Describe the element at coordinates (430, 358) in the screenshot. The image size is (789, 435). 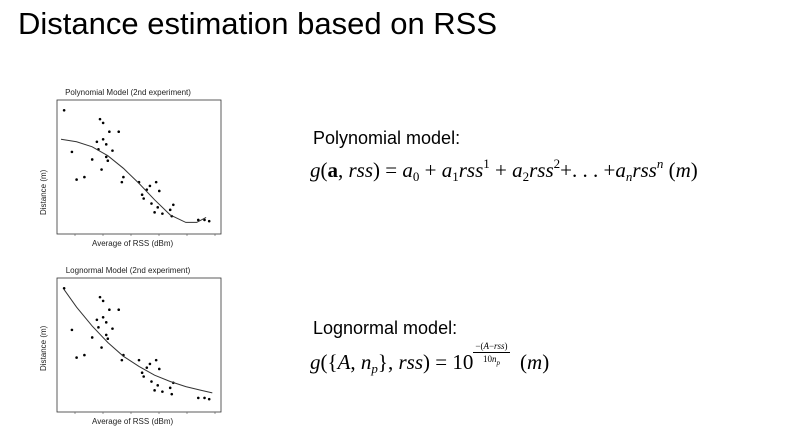
I see `lognormal-formula: g({A, np}, rss) = 10 −(A−rss) 10np (m)` at that location.